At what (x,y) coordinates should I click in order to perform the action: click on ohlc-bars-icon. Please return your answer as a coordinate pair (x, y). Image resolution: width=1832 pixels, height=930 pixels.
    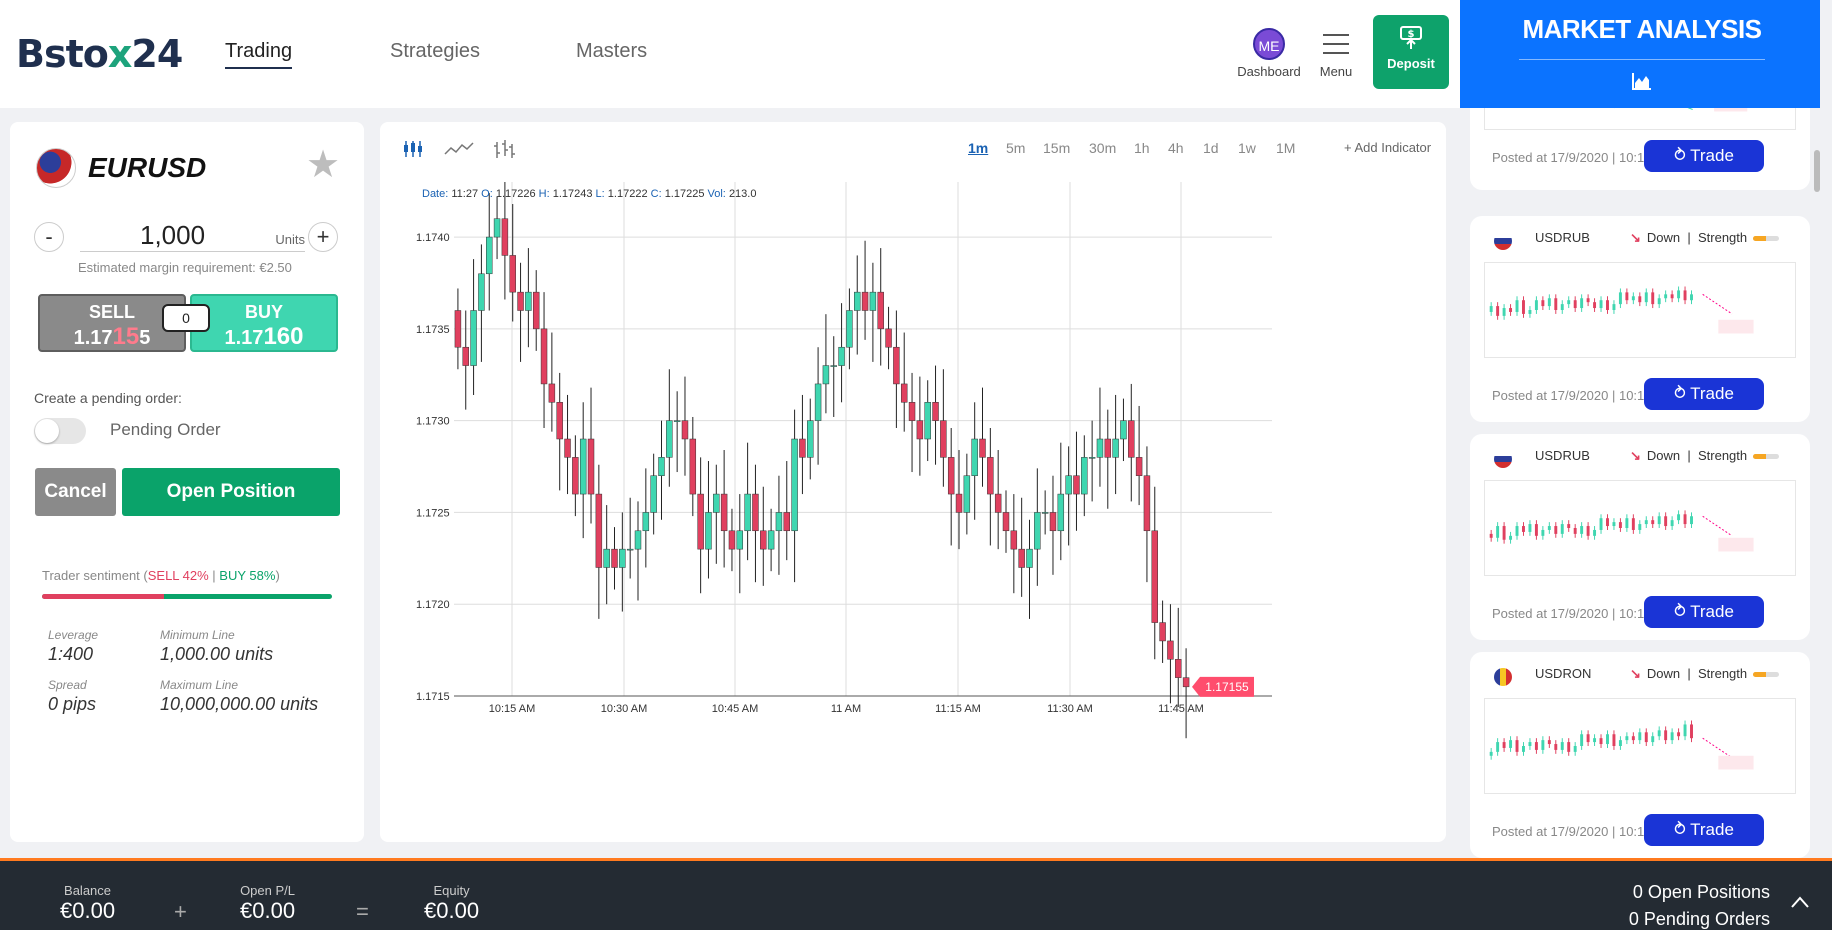
    Looking at the image, I should click on (504, 151).